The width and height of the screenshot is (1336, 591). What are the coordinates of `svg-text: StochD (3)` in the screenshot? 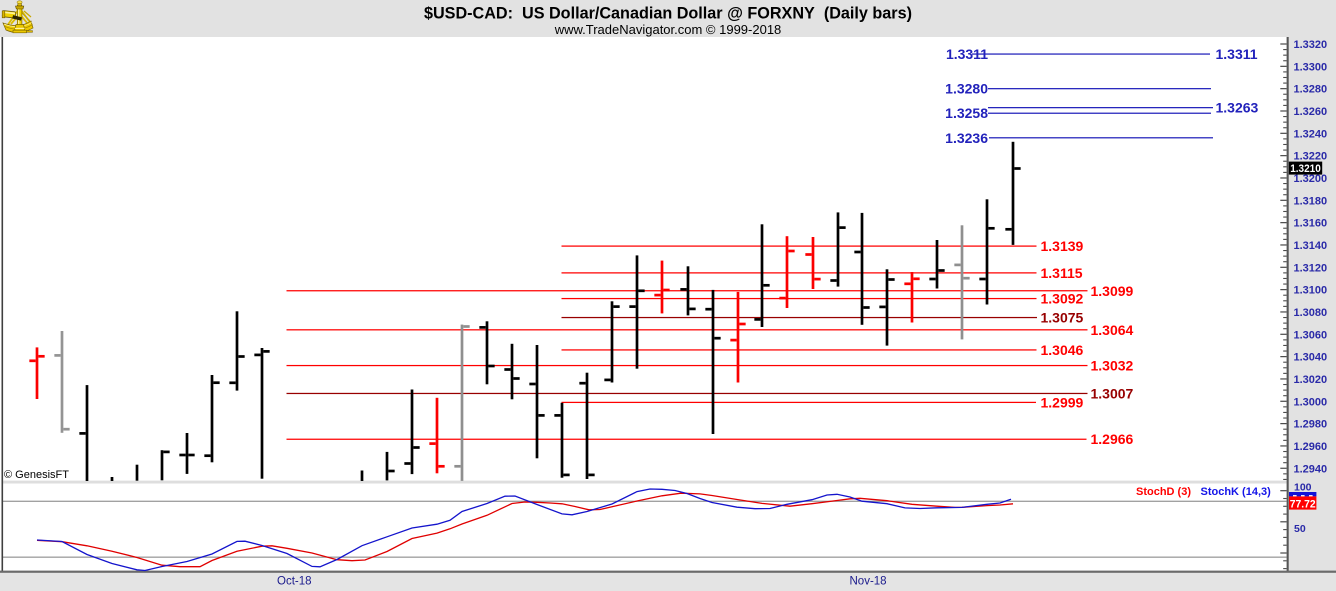 It's located at (1163, 492).